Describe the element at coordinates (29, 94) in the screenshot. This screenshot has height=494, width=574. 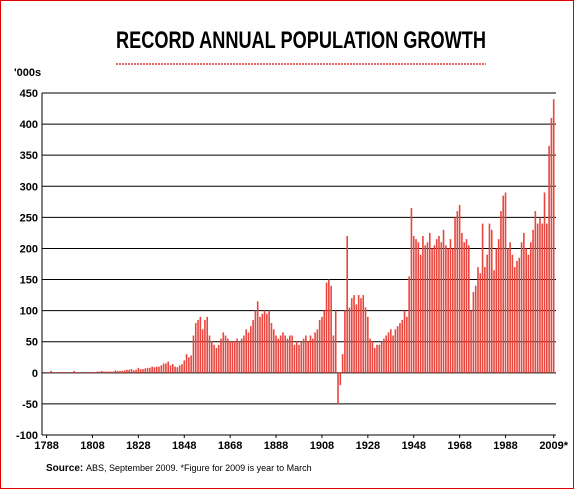
I see `y-tick-label: 450` at that location.